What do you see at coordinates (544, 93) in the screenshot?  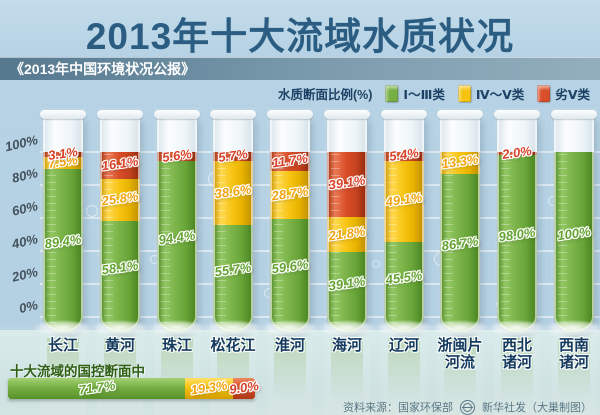 I see `red-swatch-icon` at bounding box center [544, 93].